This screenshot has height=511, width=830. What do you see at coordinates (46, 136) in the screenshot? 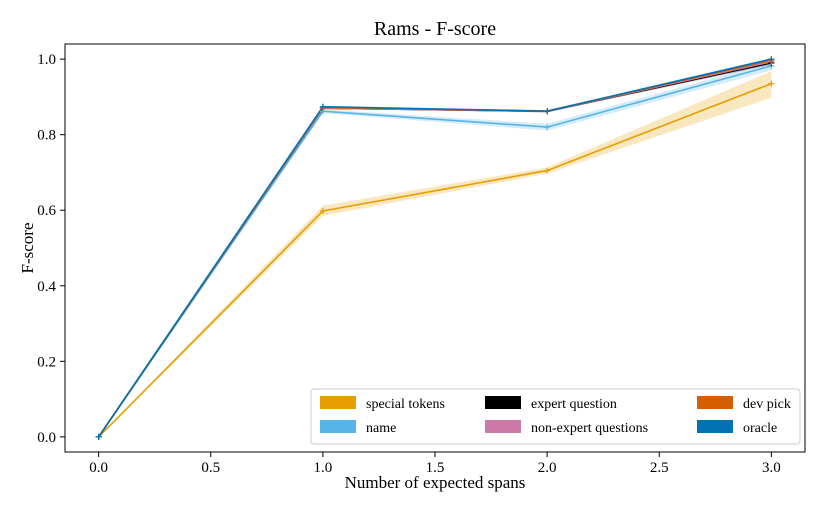
I see `y-tick-label: 0.8` at bounding box center [46, 136].